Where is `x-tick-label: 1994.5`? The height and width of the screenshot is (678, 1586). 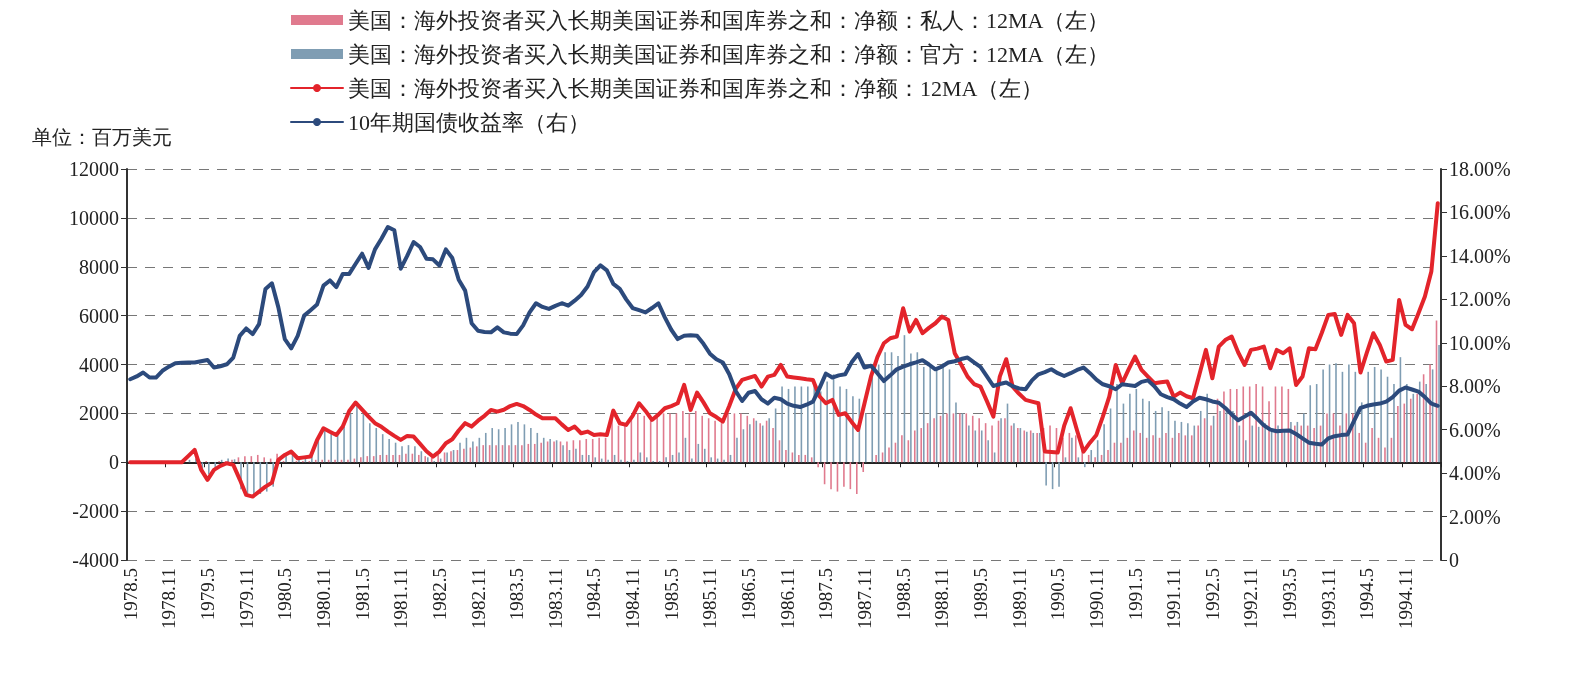 x-tick-label: 1994.5 is located at coordinates (1367, 594).